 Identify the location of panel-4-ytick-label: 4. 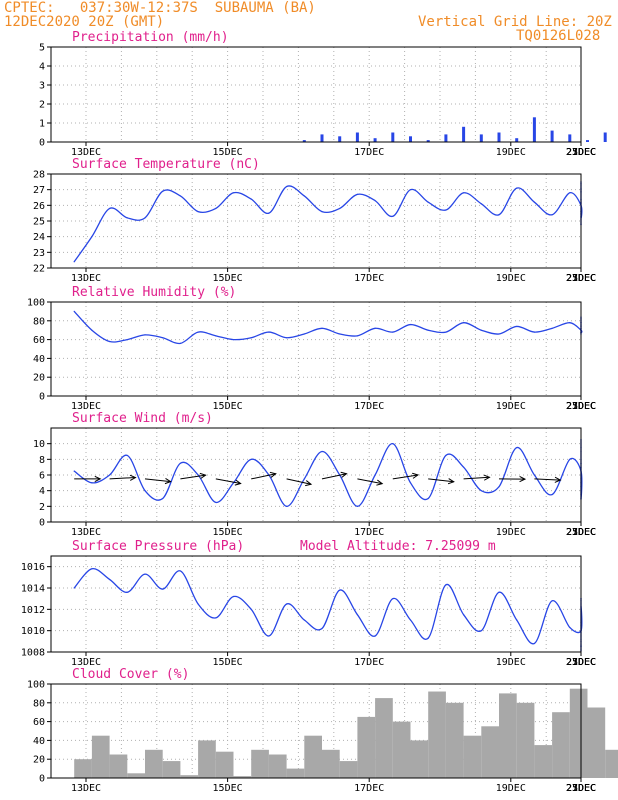
(42, 491).